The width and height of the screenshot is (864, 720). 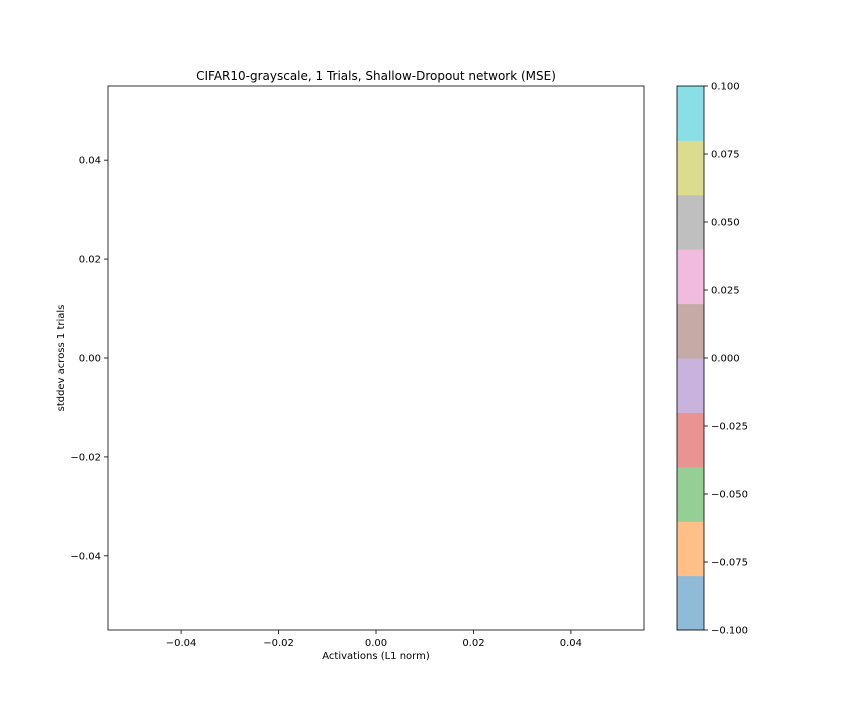 What do you see at coordinates (729, 495) in the screenshot?
I see `colorbar-tick-label: −0.050` at bounding box center [729, 495].